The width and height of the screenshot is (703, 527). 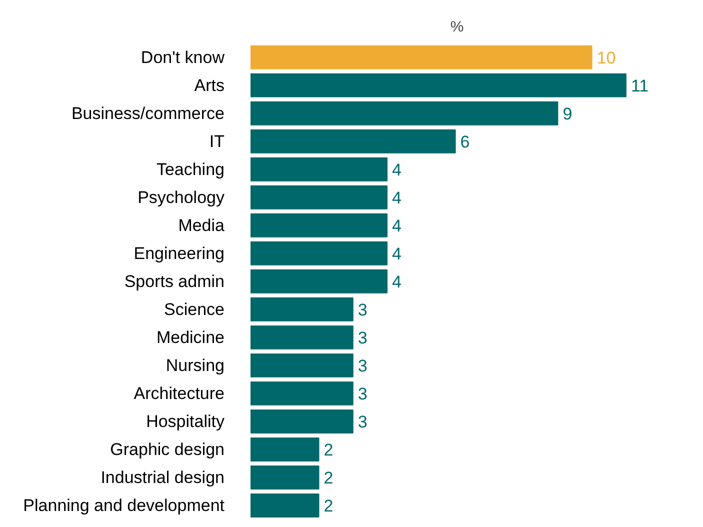 What do you see at coordinates (190, 337) in the screenshot?
I see `y-tick-label: Medicine` at bounding box center [190, 337].